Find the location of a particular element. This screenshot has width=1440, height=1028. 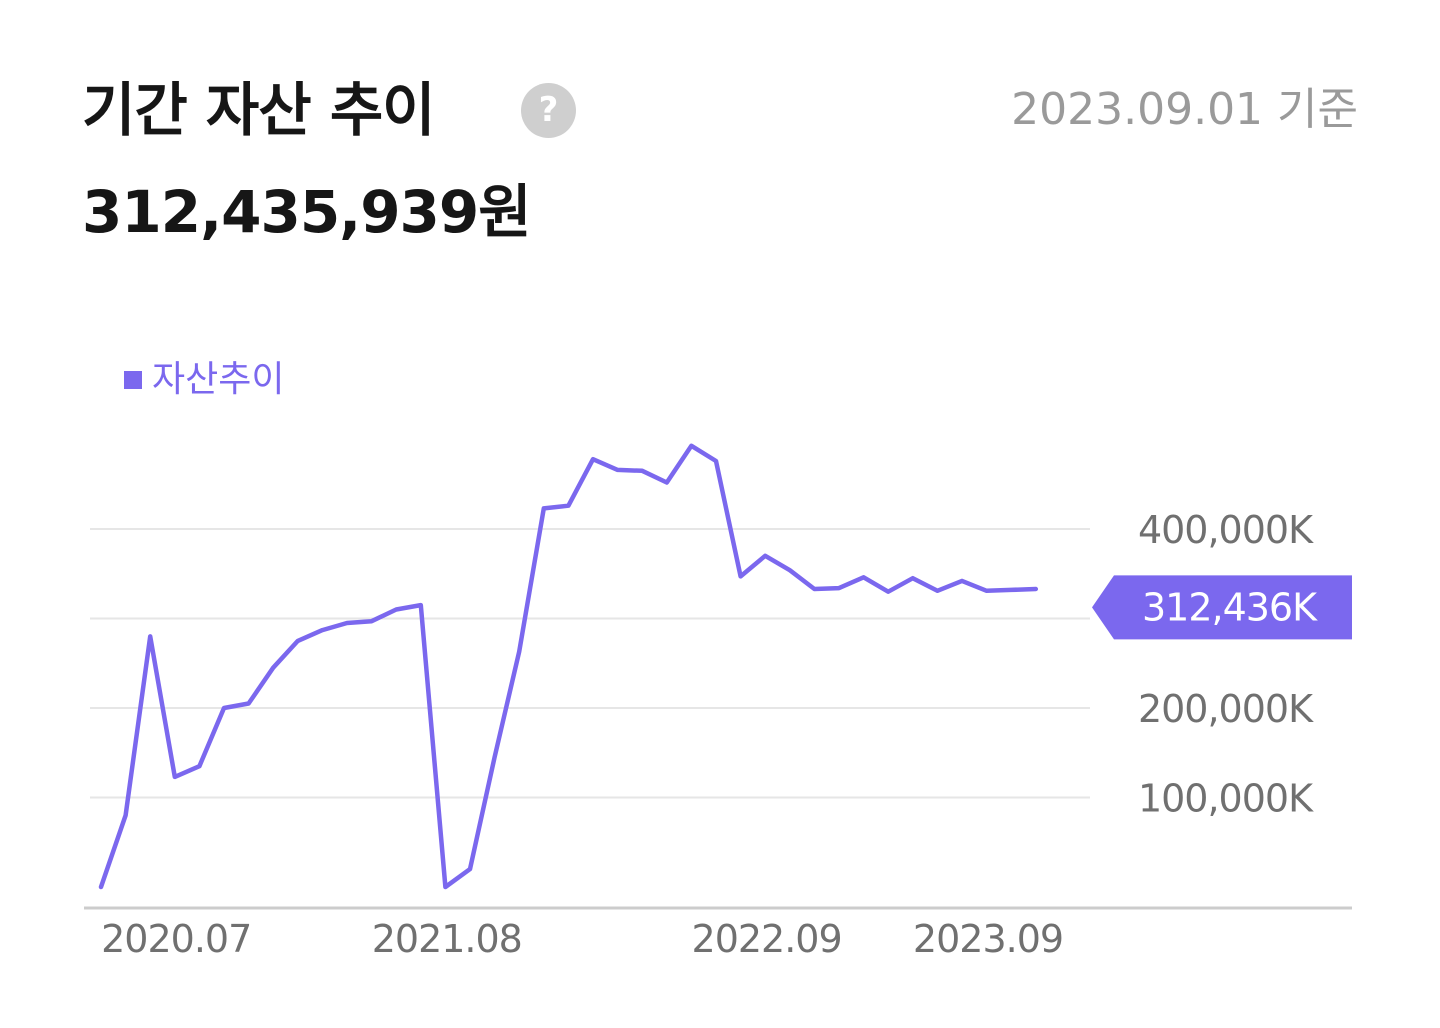

y-tick-label: 200,000K is located at coordinates (1226, 709).